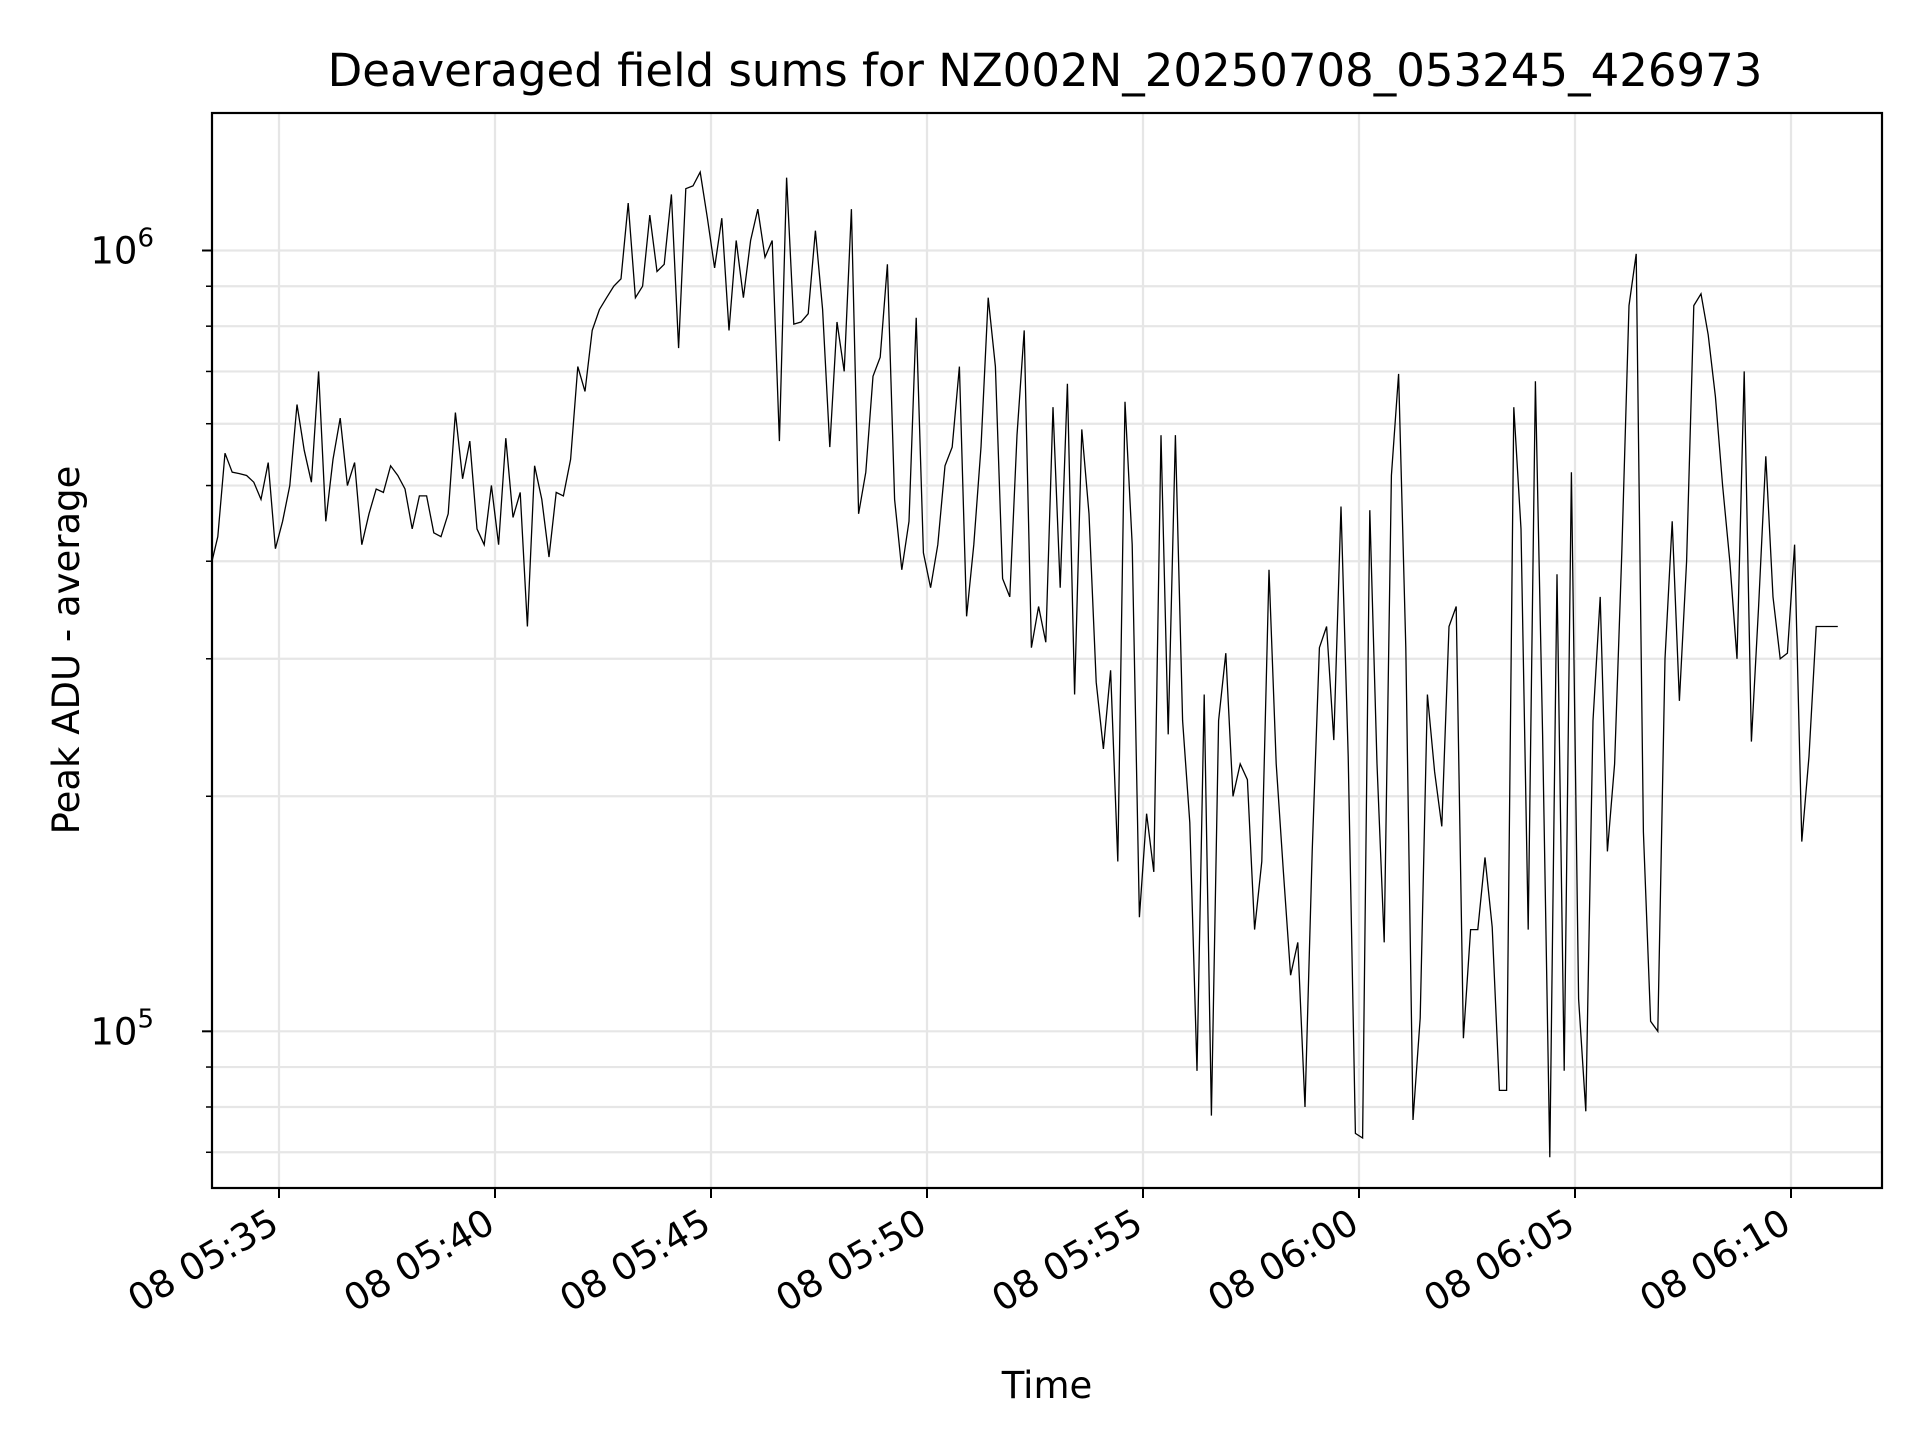 The width and height of the screenshot is (1920, 1440). I want to click on x-tick-label: 08 06:00, so click(1283, 1261).